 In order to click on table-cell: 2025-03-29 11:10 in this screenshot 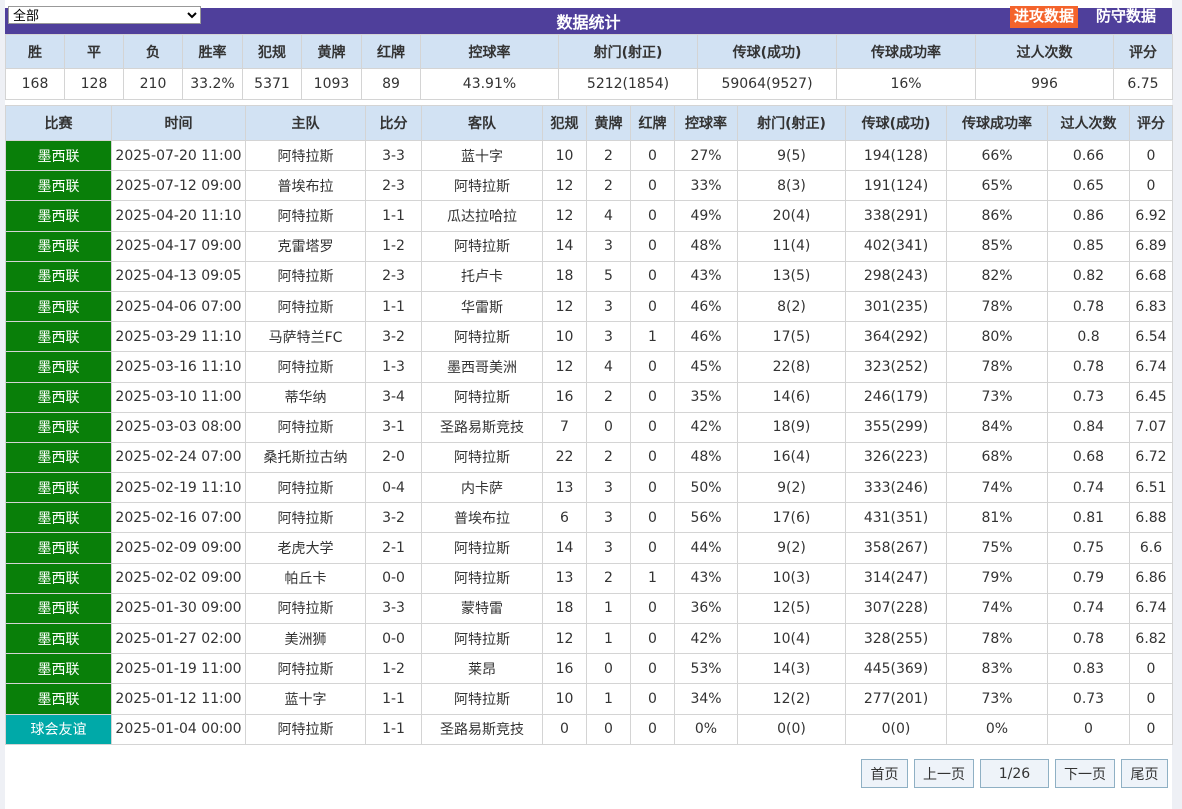, I will do `click(178, 337)`.